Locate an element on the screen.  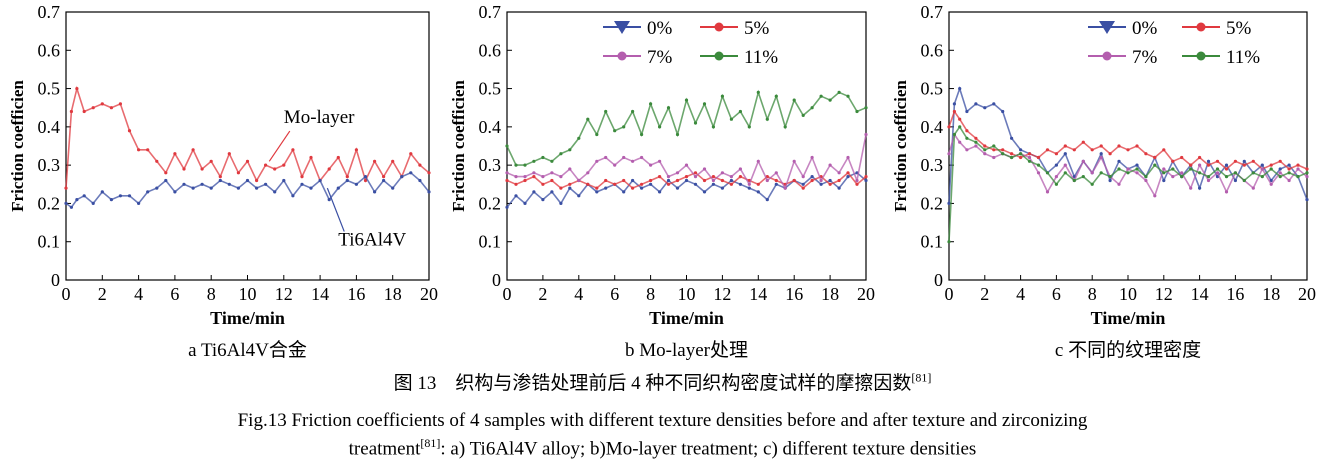
y-tick-label: 0.2 is located at coordinates (49, 203).